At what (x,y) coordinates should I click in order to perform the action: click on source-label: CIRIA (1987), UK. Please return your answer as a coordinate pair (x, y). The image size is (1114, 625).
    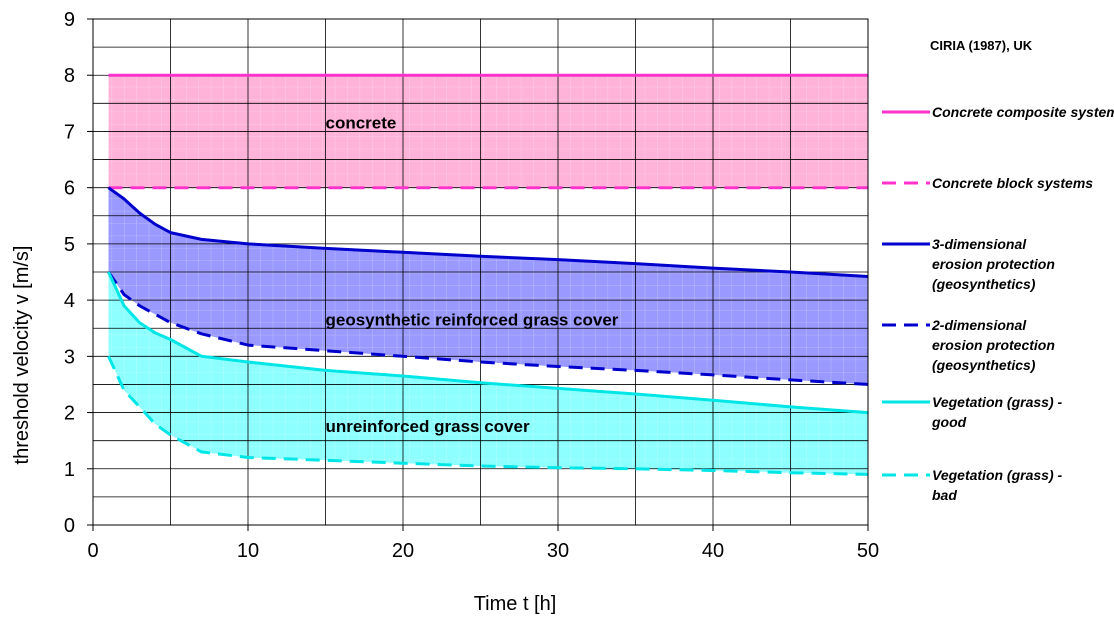
    Looking at the image, I should click on (981, 45).